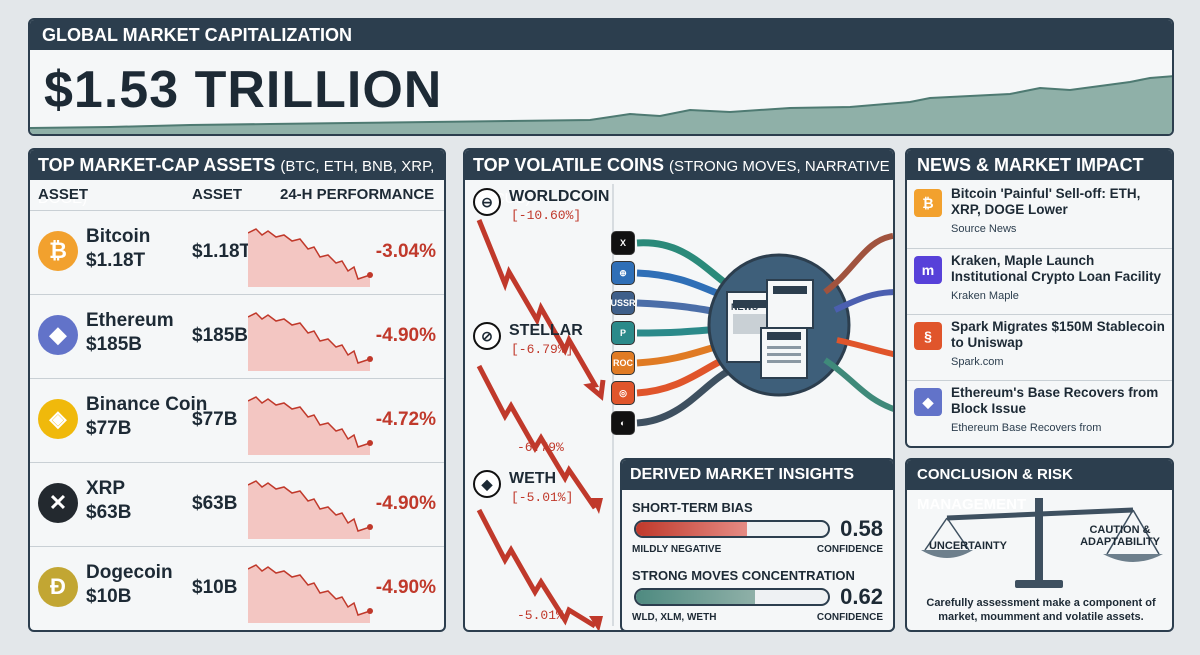 This screenshot has height=655, width=1200. I want to click on asset-name-text: Dogecoin, so click(129, 572).